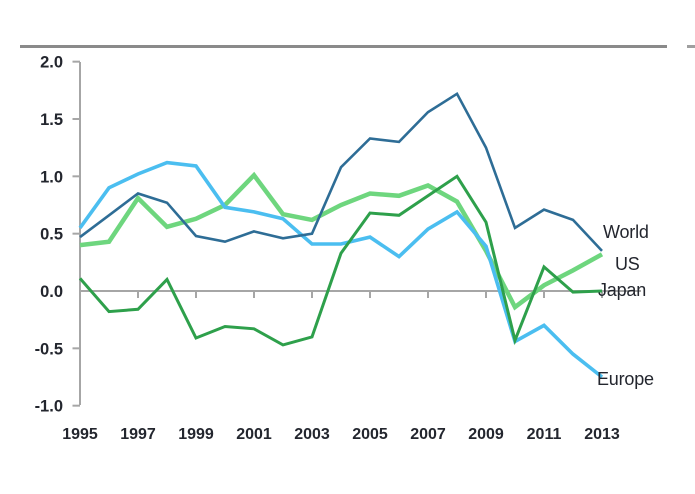 The image size is (695, 494). What do you see at coordinates (138, 434) in the screenshot?
I see `x-tick-label: 1997` at bounding box center [138, 434].